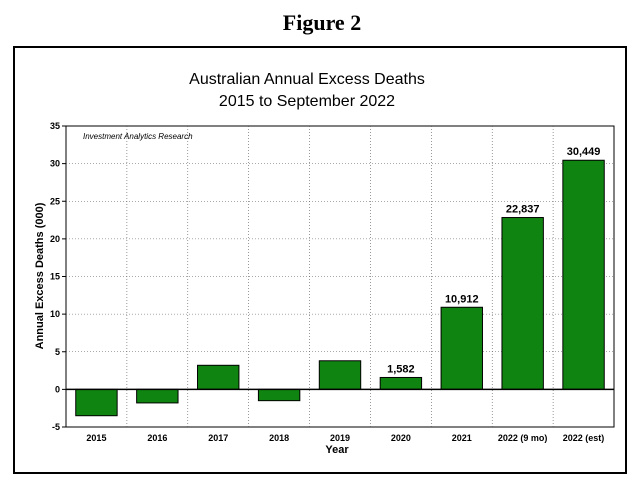 Image resolution: width=644 pixels, height=486 pixels. What do you see at coordinates (401, 438) in the screenshot?
I see `x-tick-label: 2020` at bounding box center [401, 438].